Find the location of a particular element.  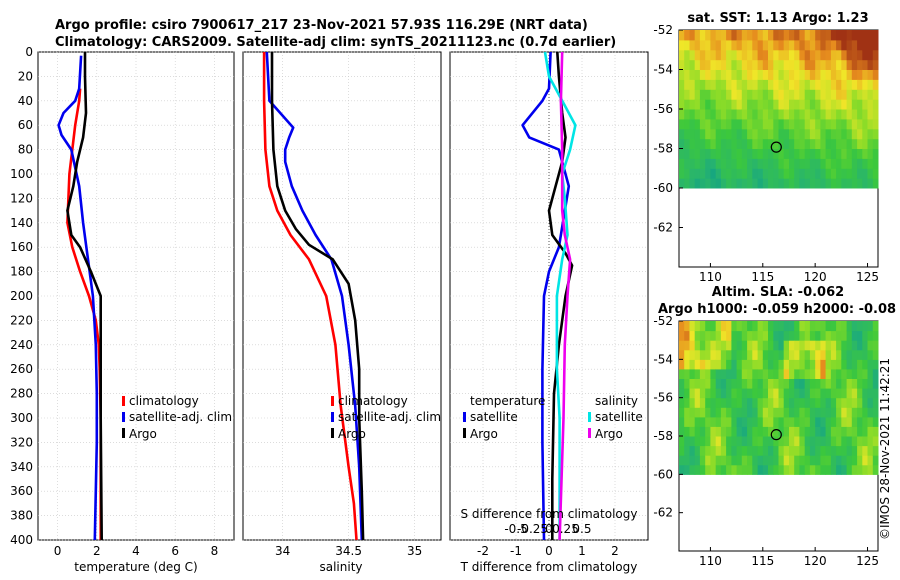

series-line-temperature-satellite is located at coordinates (546, 296).